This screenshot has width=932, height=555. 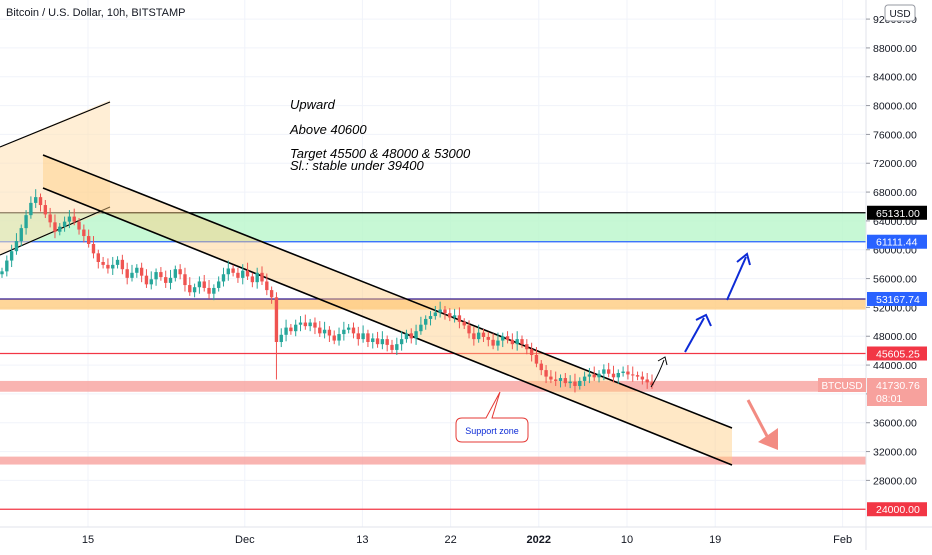 What do you see at coordinates (450, 540) in the screenshot?
I see `x-tick-label: 22` at bounding box center [450, 540].